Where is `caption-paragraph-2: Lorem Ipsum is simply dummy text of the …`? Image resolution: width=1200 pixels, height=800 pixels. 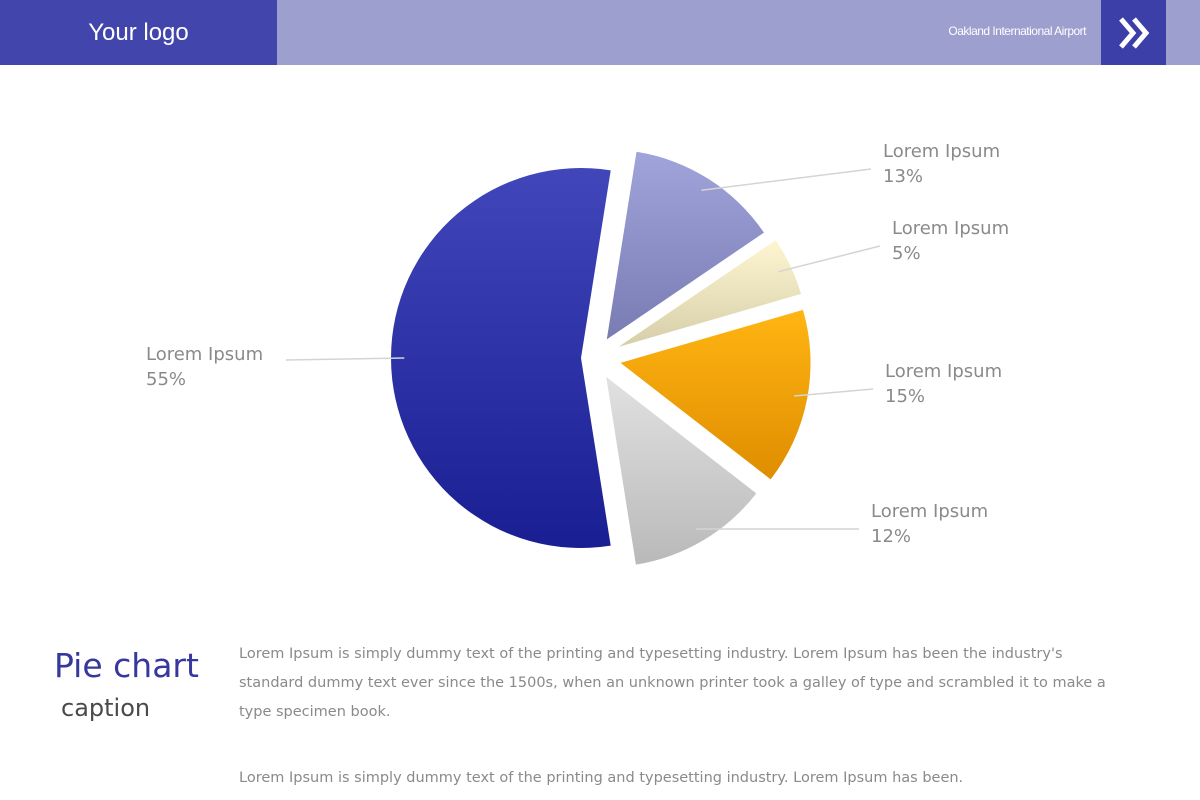 caption-paragraph-2: Lorem Ipsum is simply dummy text of the … is located at coordinates (601, 778).